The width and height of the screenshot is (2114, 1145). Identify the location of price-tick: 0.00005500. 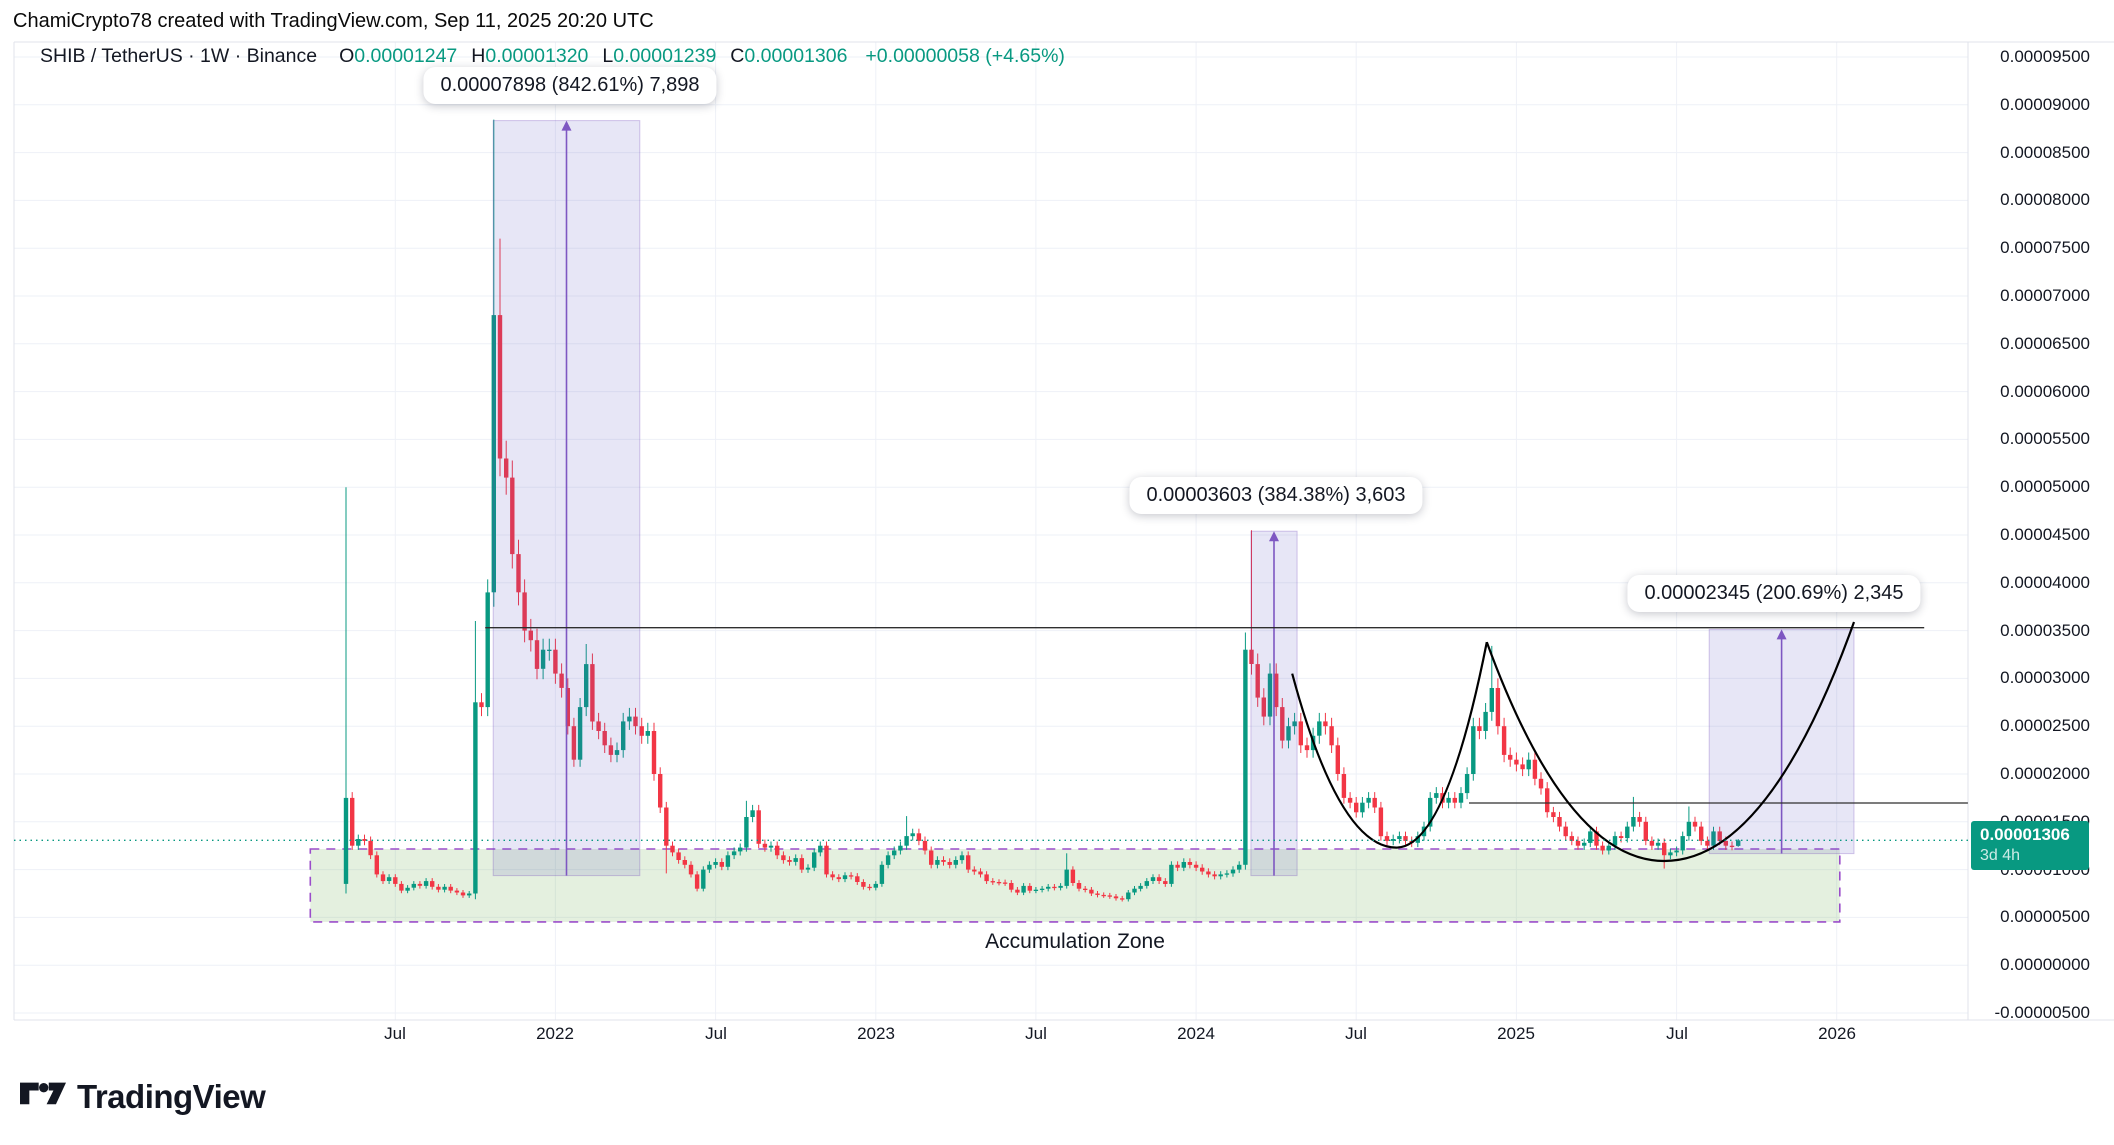
(2045, 438).